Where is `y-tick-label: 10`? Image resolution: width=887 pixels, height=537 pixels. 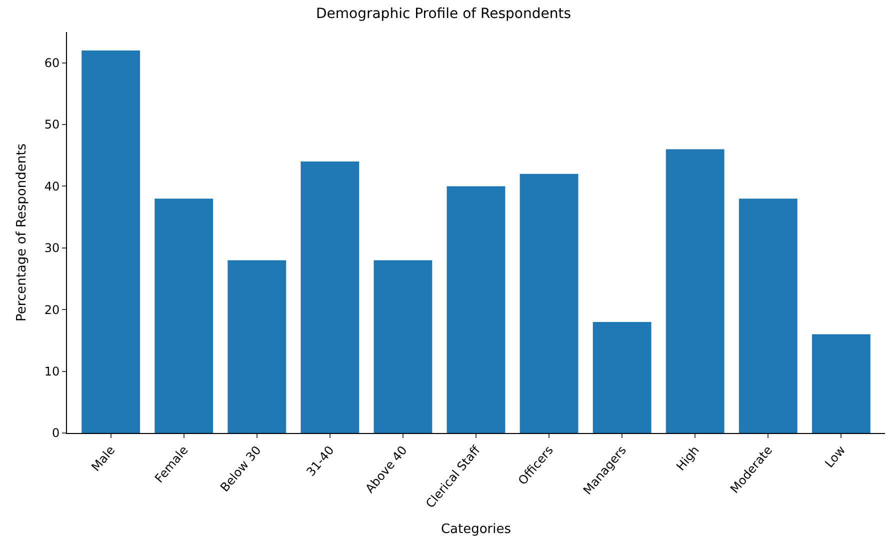
y-tick-label: 10 is located at coordinates (52, 371).